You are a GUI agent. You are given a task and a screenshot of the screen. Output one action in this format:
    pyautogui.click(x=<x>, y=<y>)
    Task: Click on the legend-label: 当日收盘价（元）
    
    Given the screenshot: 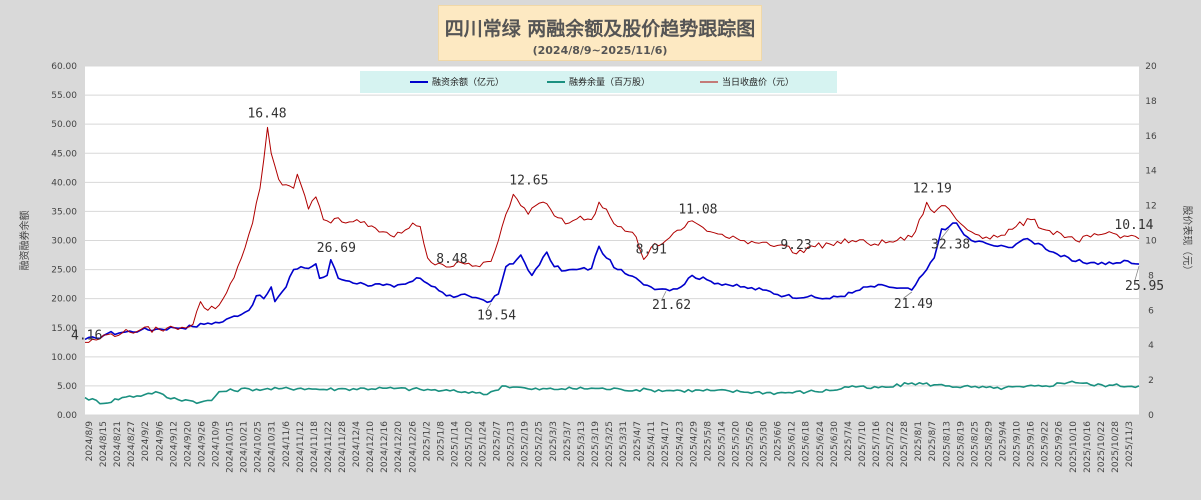 What is the action you would take?
    pyautogui.click(x=758, y=82)
    